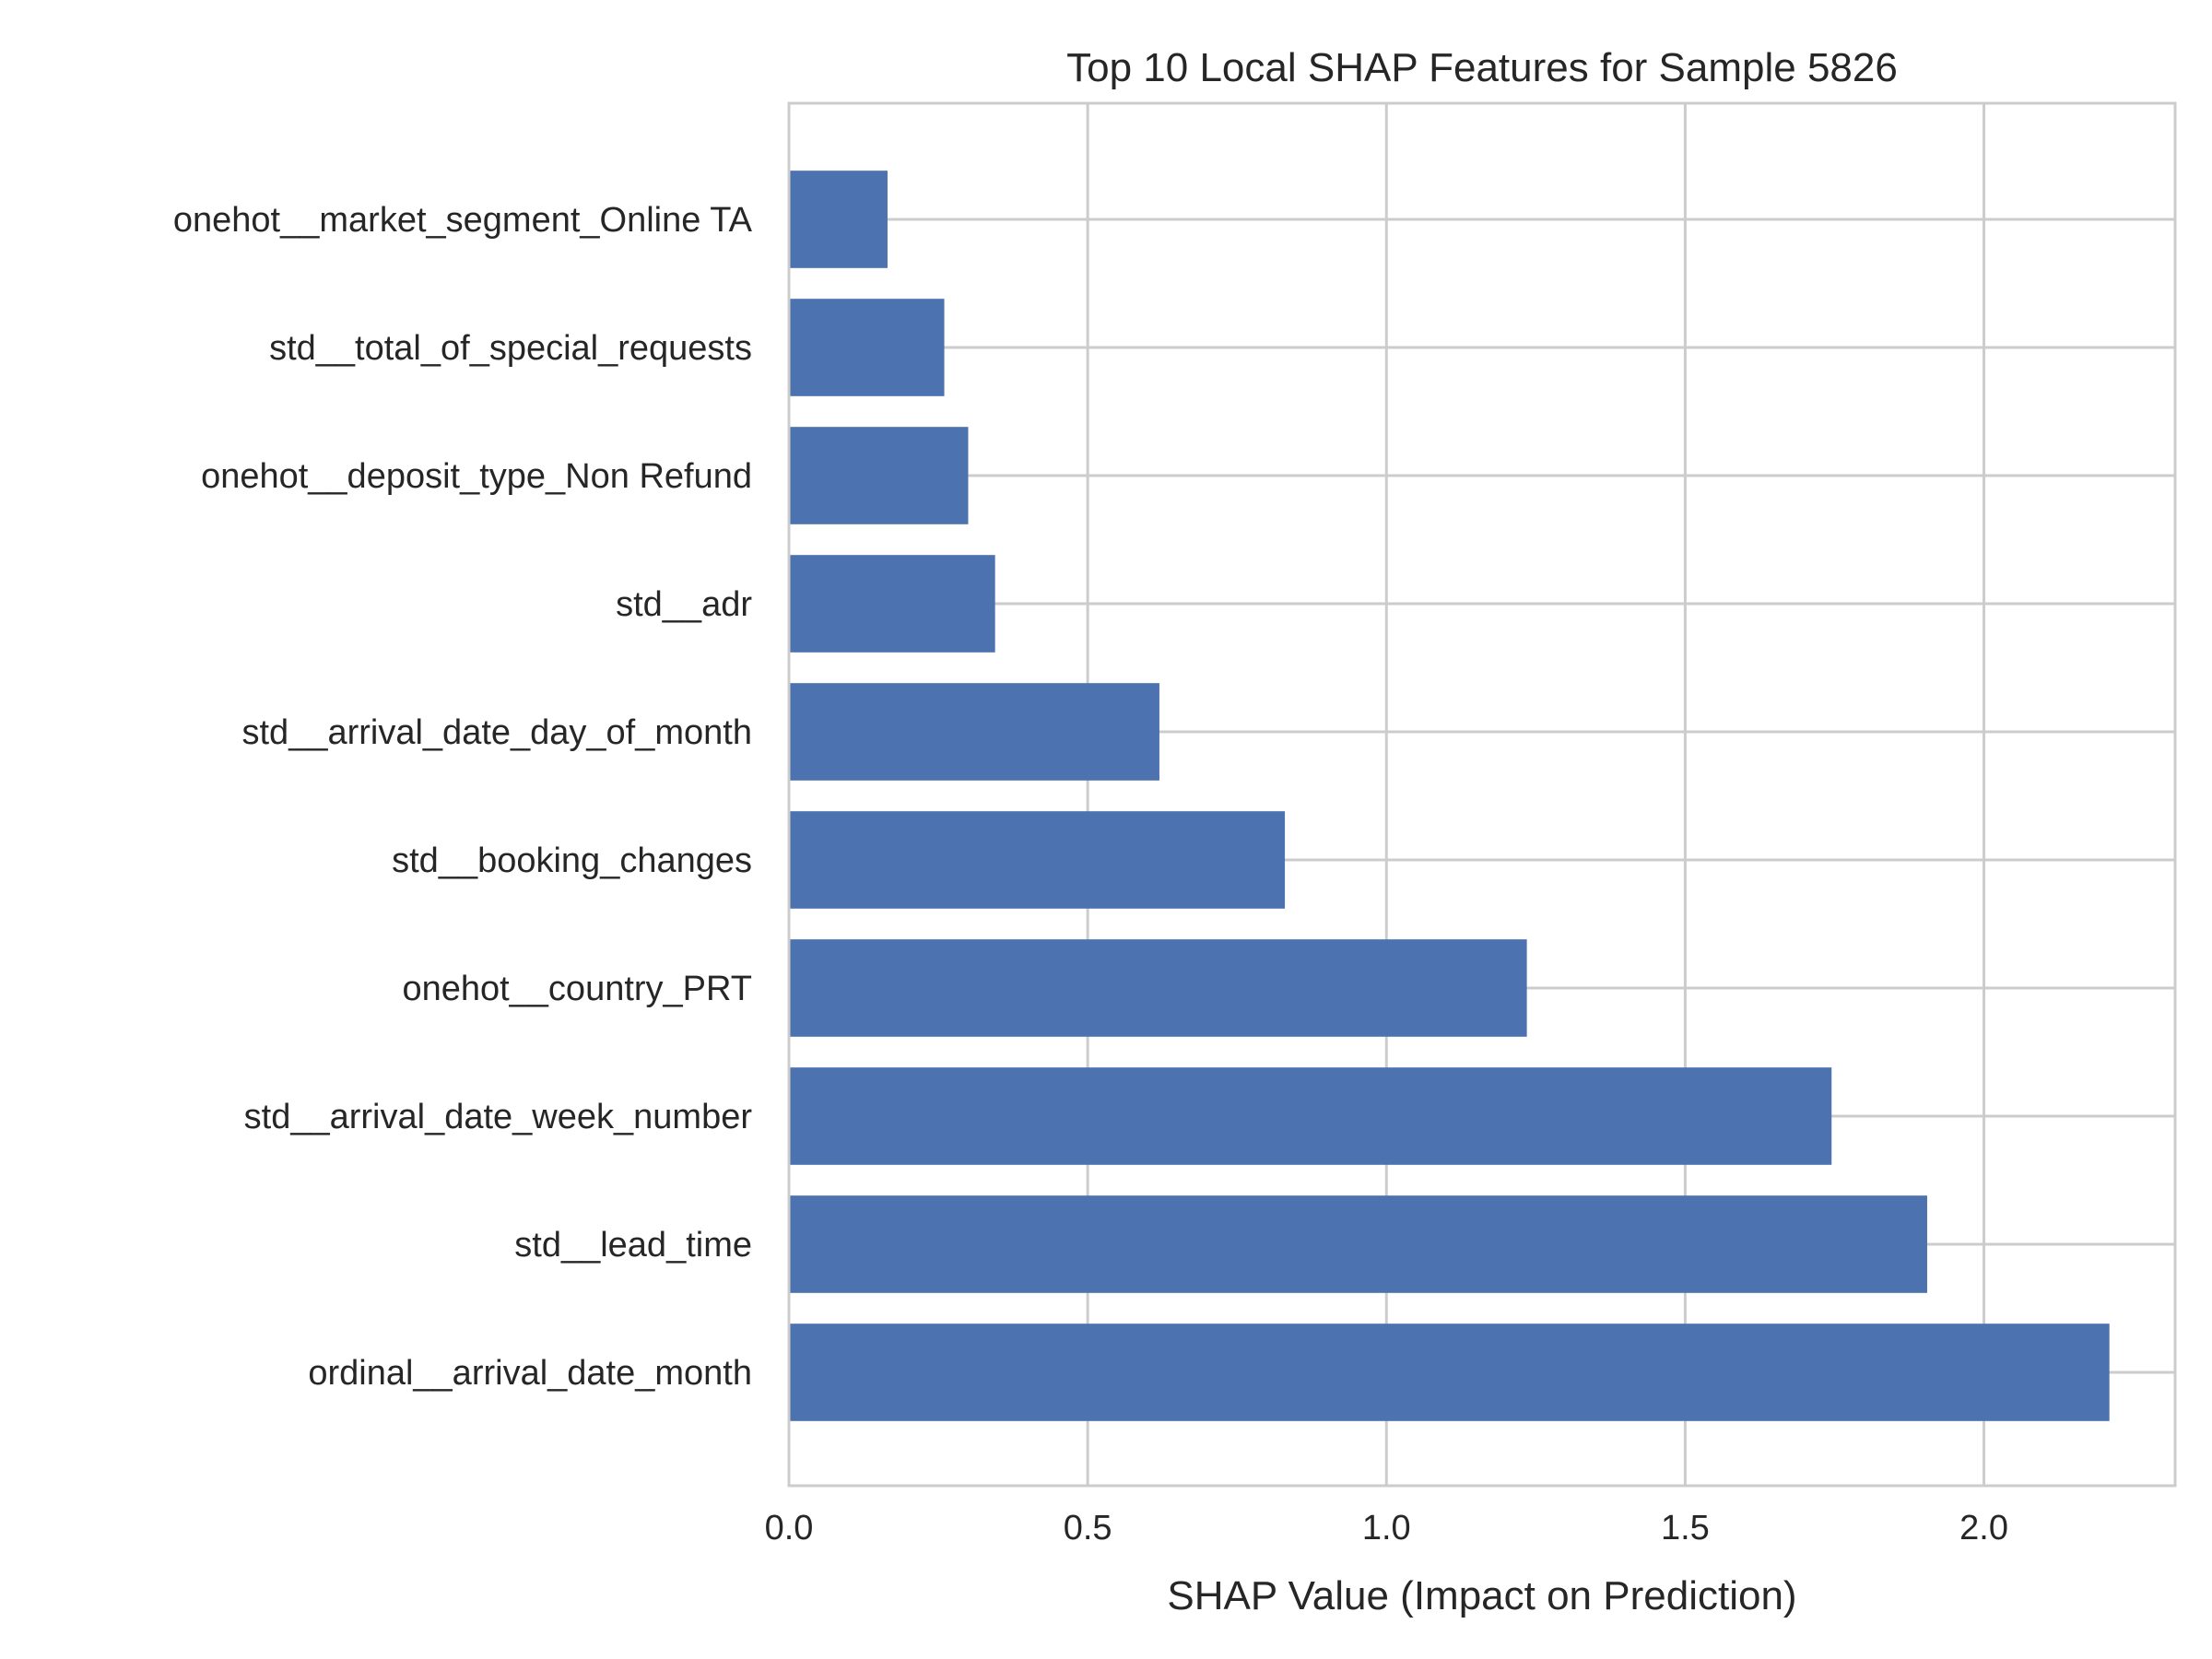 This screenshot has width=2212, height=1659. I want to click on y-tick-label: std__arrival_date_week_number, so click(498, 1117).